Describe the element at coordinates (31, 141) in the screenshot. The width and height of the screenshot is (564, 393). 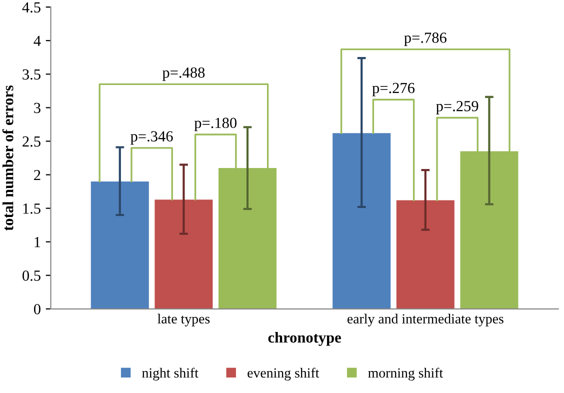
I see `y-tick-label: 2.5` at that location.